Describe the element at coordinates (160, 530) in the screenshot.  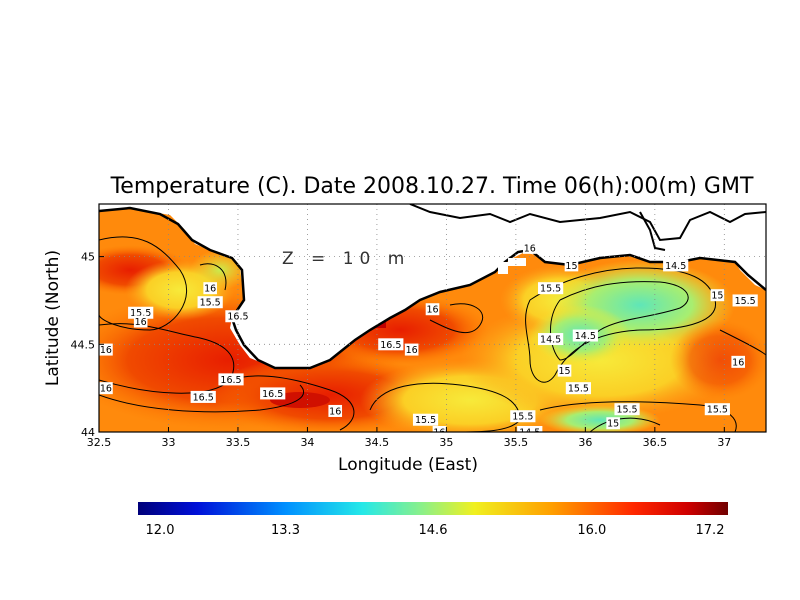
I see `colorbar-tick-label: 12.0` at that location.